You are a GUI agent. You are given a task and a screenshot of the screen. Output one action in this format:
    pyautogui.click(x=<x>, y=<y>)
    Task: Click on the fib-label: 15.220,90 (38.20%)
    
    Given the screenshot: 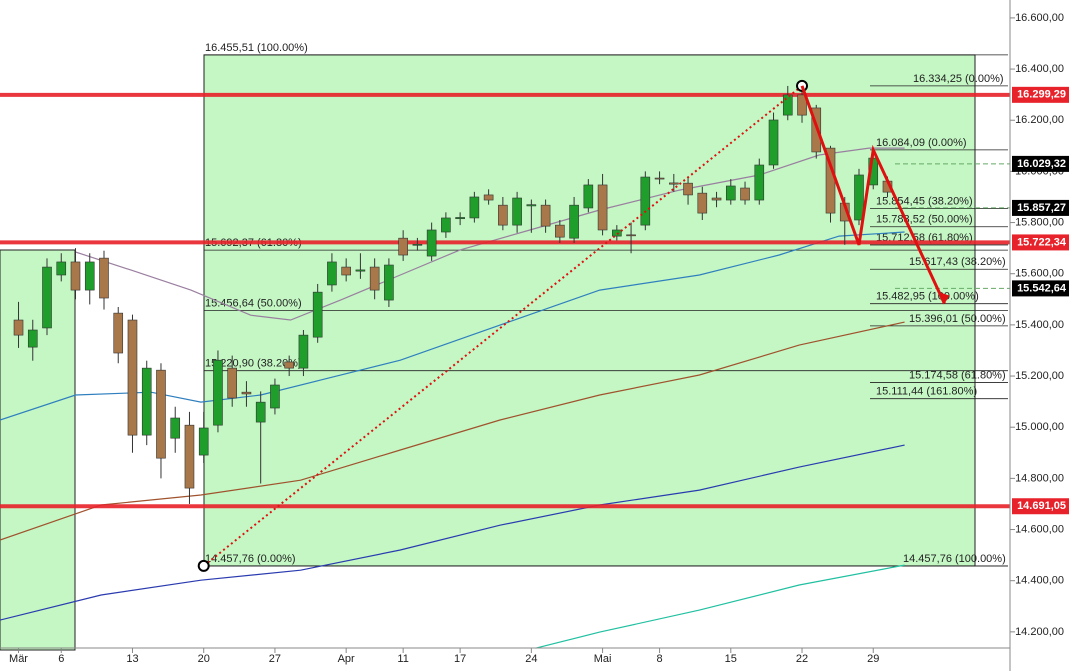 What is the action you would take?
    pyautogui.click(x=253, y=364)
    